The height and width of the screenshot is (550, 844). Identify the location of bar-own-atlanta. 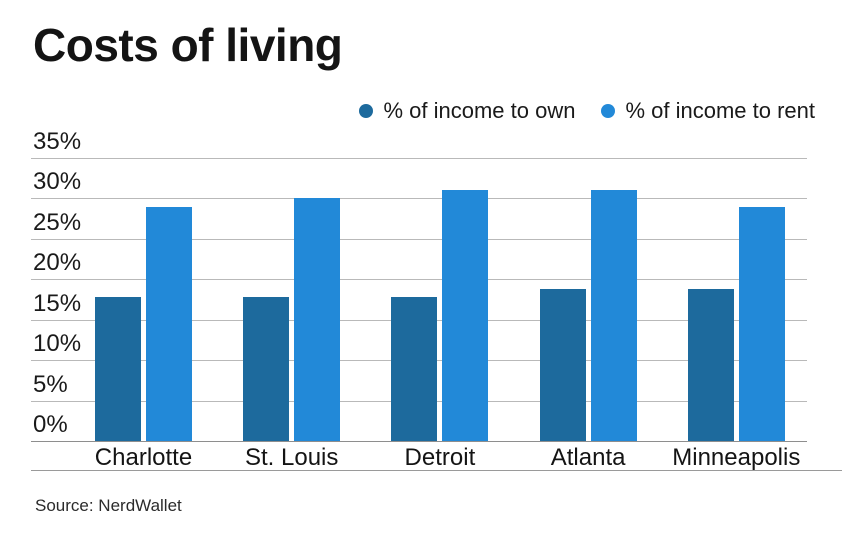
(562, 365).